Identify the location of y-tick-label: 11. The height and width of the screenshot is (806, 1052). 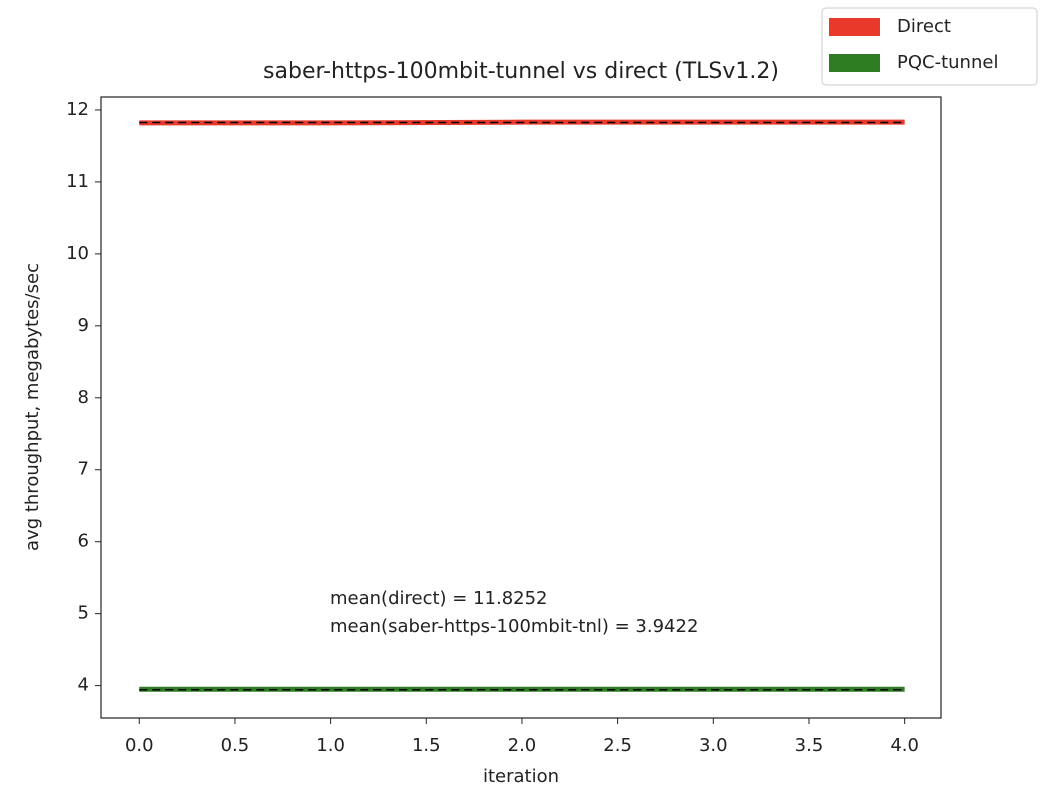
(77, 181).